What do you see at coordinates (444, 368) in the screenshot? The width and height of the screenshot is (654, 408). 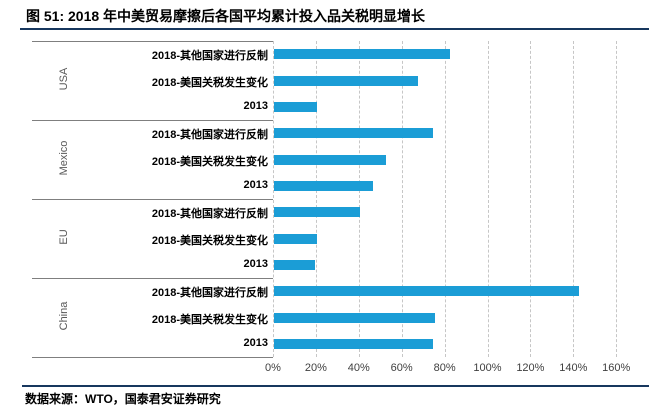 I see `x-tick-label: 80%` at bounding box center [444, 368].